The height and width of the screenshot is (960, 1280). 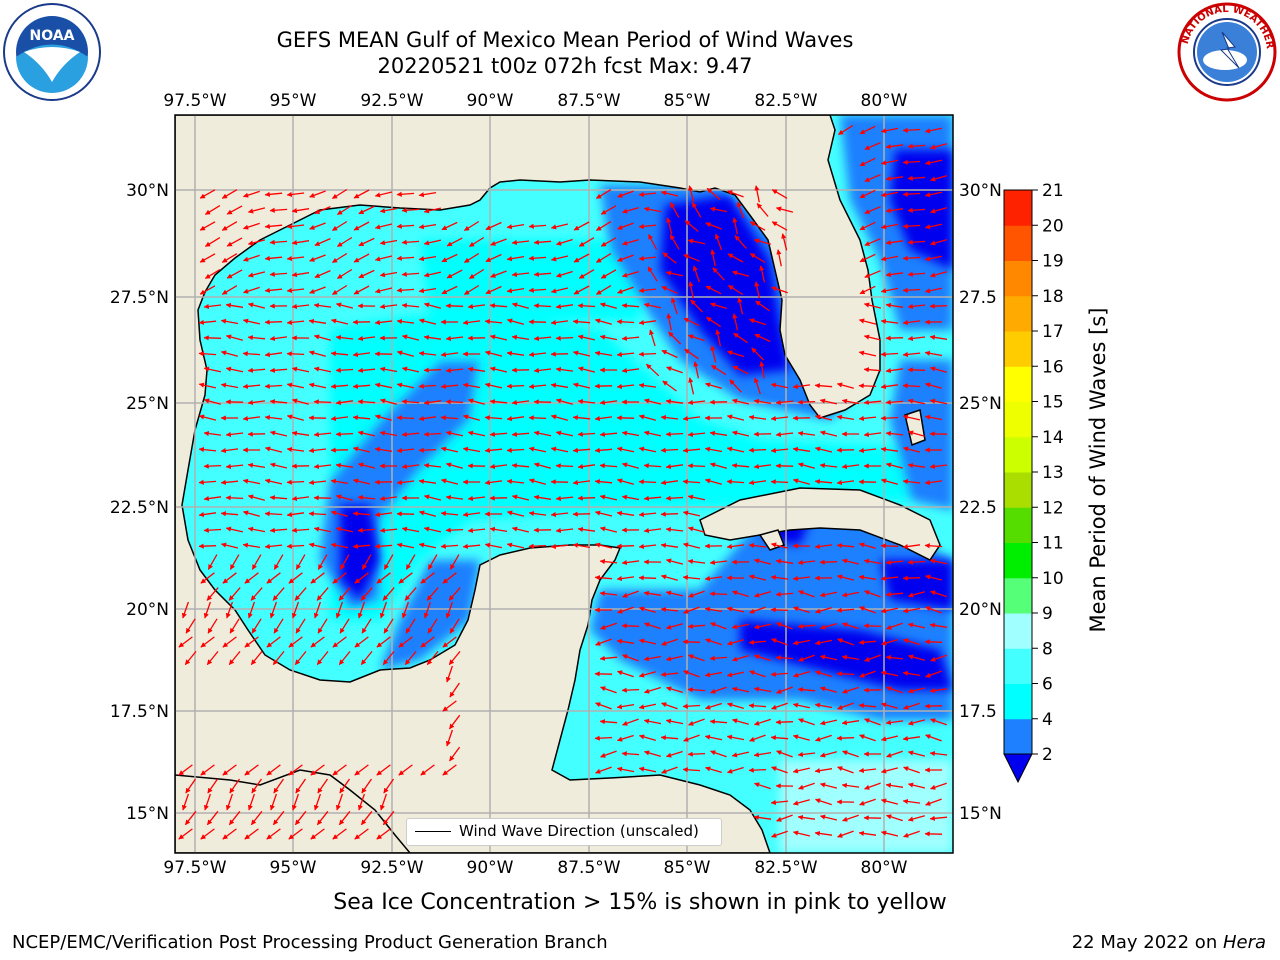 I want to click on colorbar-band, so click(x=1018, y=349).